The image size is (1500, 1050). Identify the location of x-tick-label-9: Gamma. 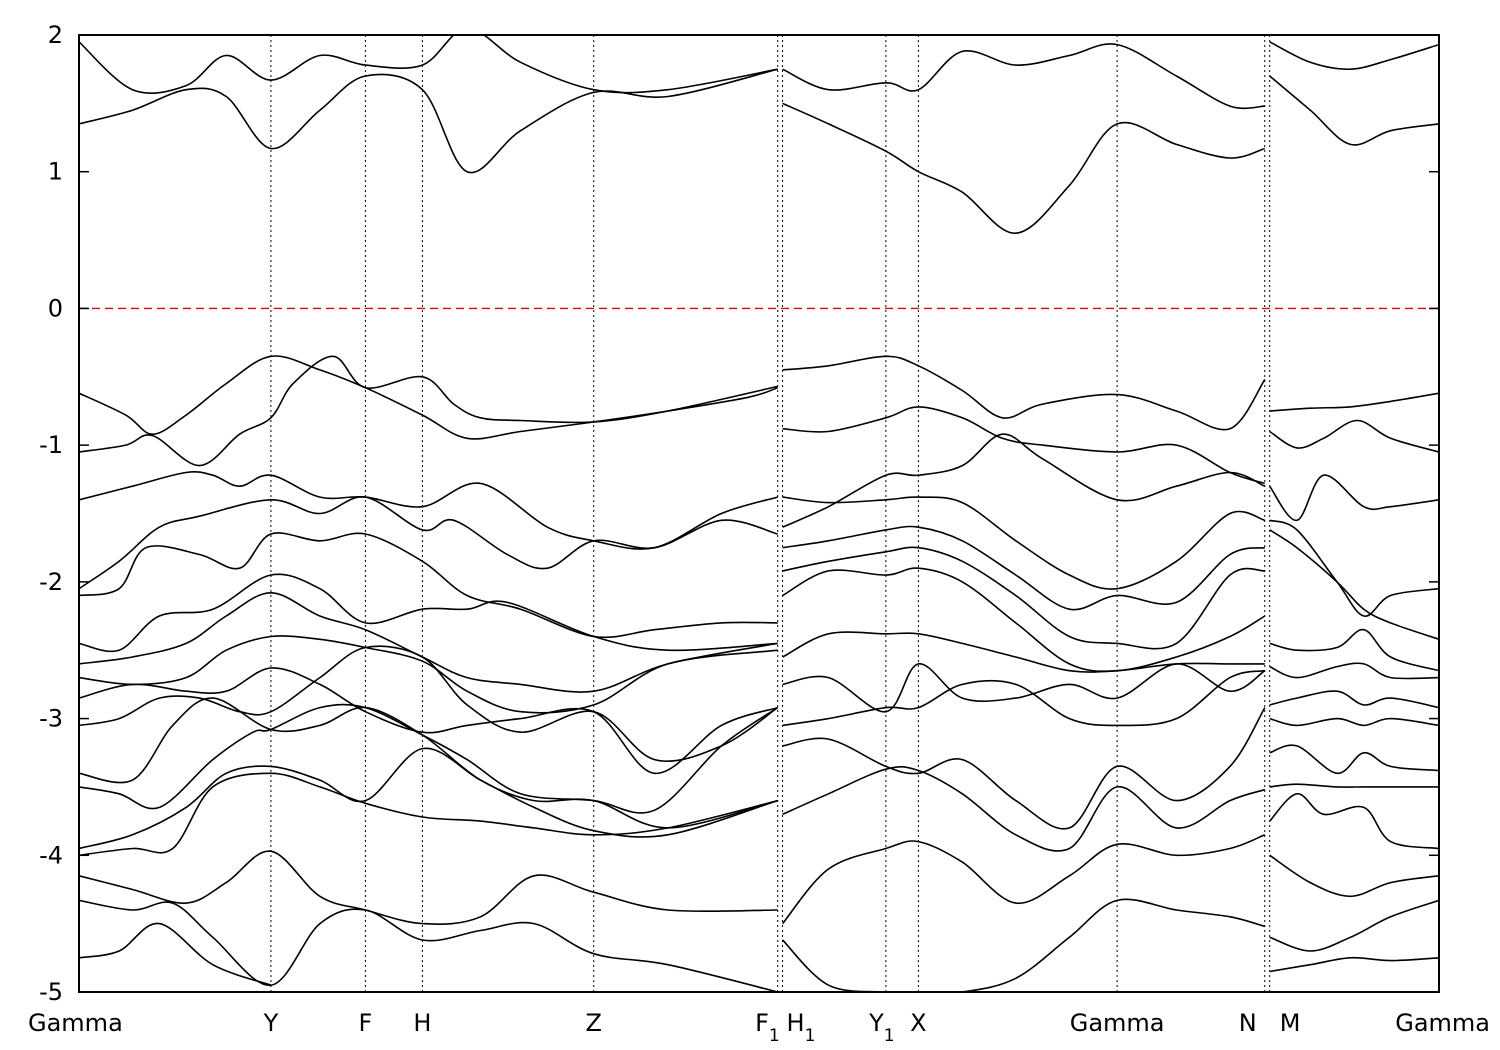
(1117, 1023).